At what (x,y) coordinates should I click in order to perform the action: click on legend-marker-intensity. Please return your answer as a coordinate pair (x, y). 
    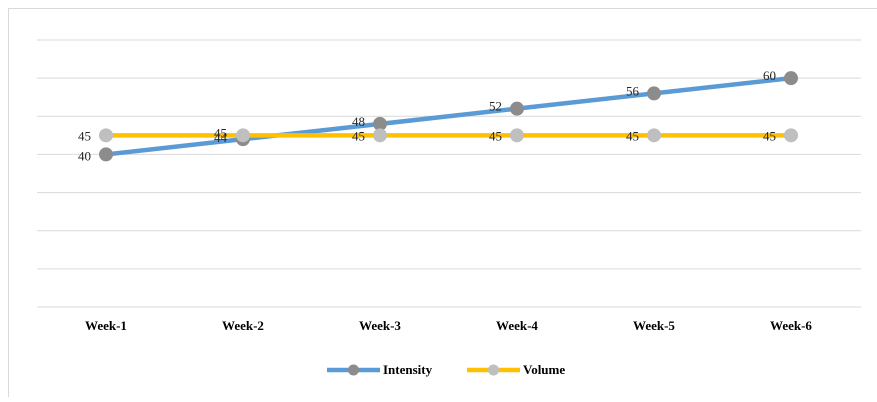
    Looking at the image, I should click on (353, 370).